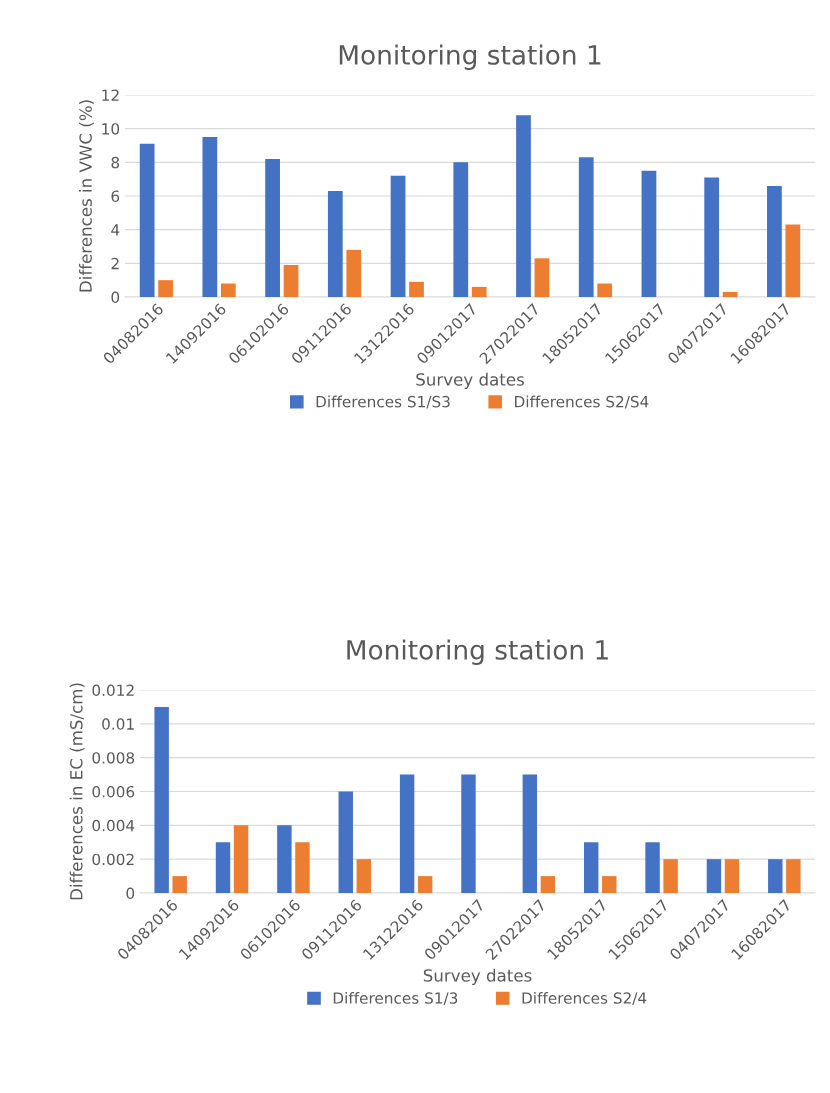  Describe the element at coordinates (86, 196) in the screenshot. I see `y-axis-title: Differences in VWC (%)` at that location.